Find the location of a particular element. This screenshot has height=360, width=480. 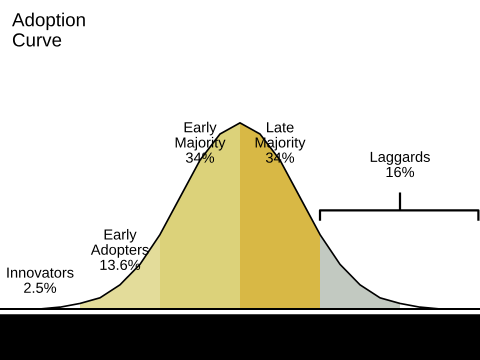

chart-title: Adoption Curve is located at coordinates (48, 29).